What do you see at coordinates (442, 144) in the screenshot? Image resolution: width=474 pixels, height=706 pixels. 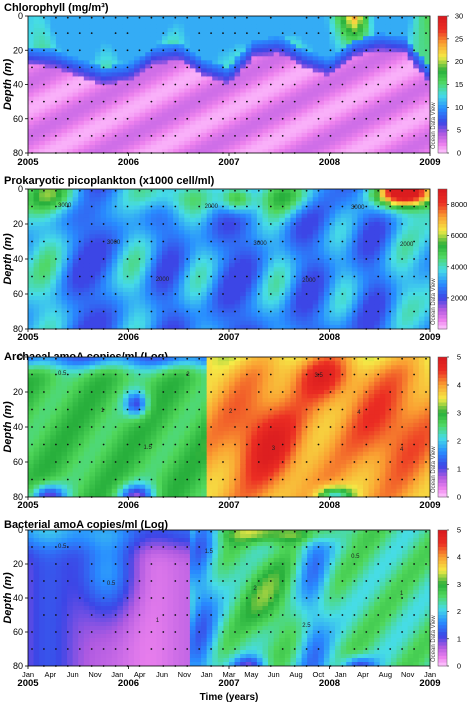 I see `colorbar-segment` at bounding box center [442, 144].